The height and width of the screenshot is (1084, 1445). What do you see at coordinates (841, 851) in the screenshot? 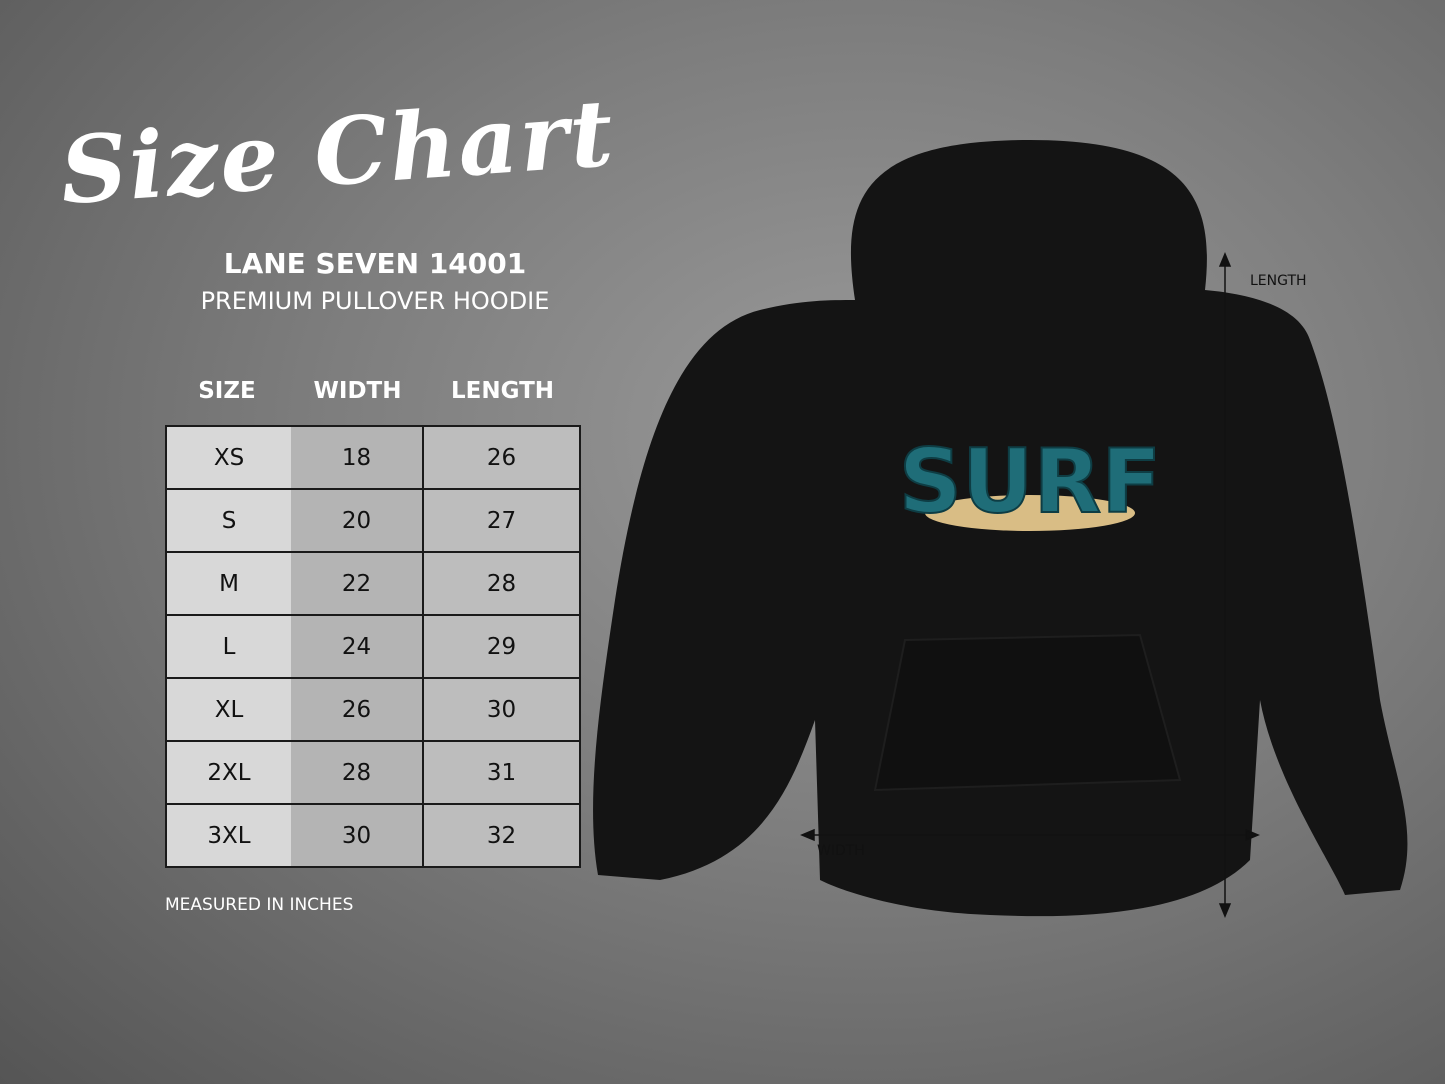
I see `width-label: WIDTH` at bounding box center [841, 851].